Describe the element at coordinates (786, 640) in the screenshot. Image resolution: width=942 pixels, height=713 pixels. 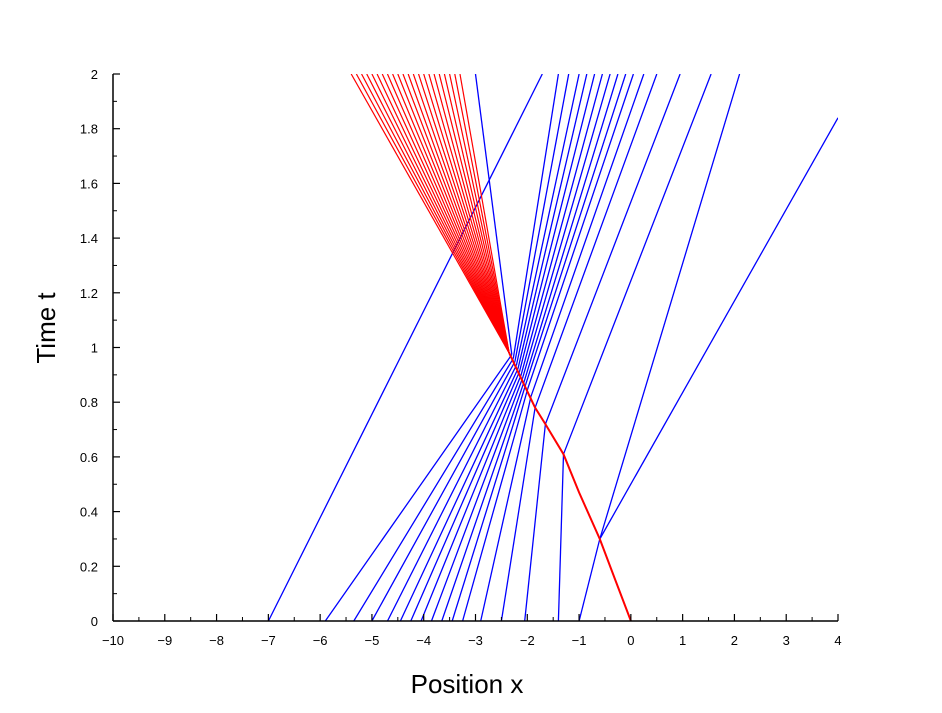
I see `x-tick-label: 3` at that location.